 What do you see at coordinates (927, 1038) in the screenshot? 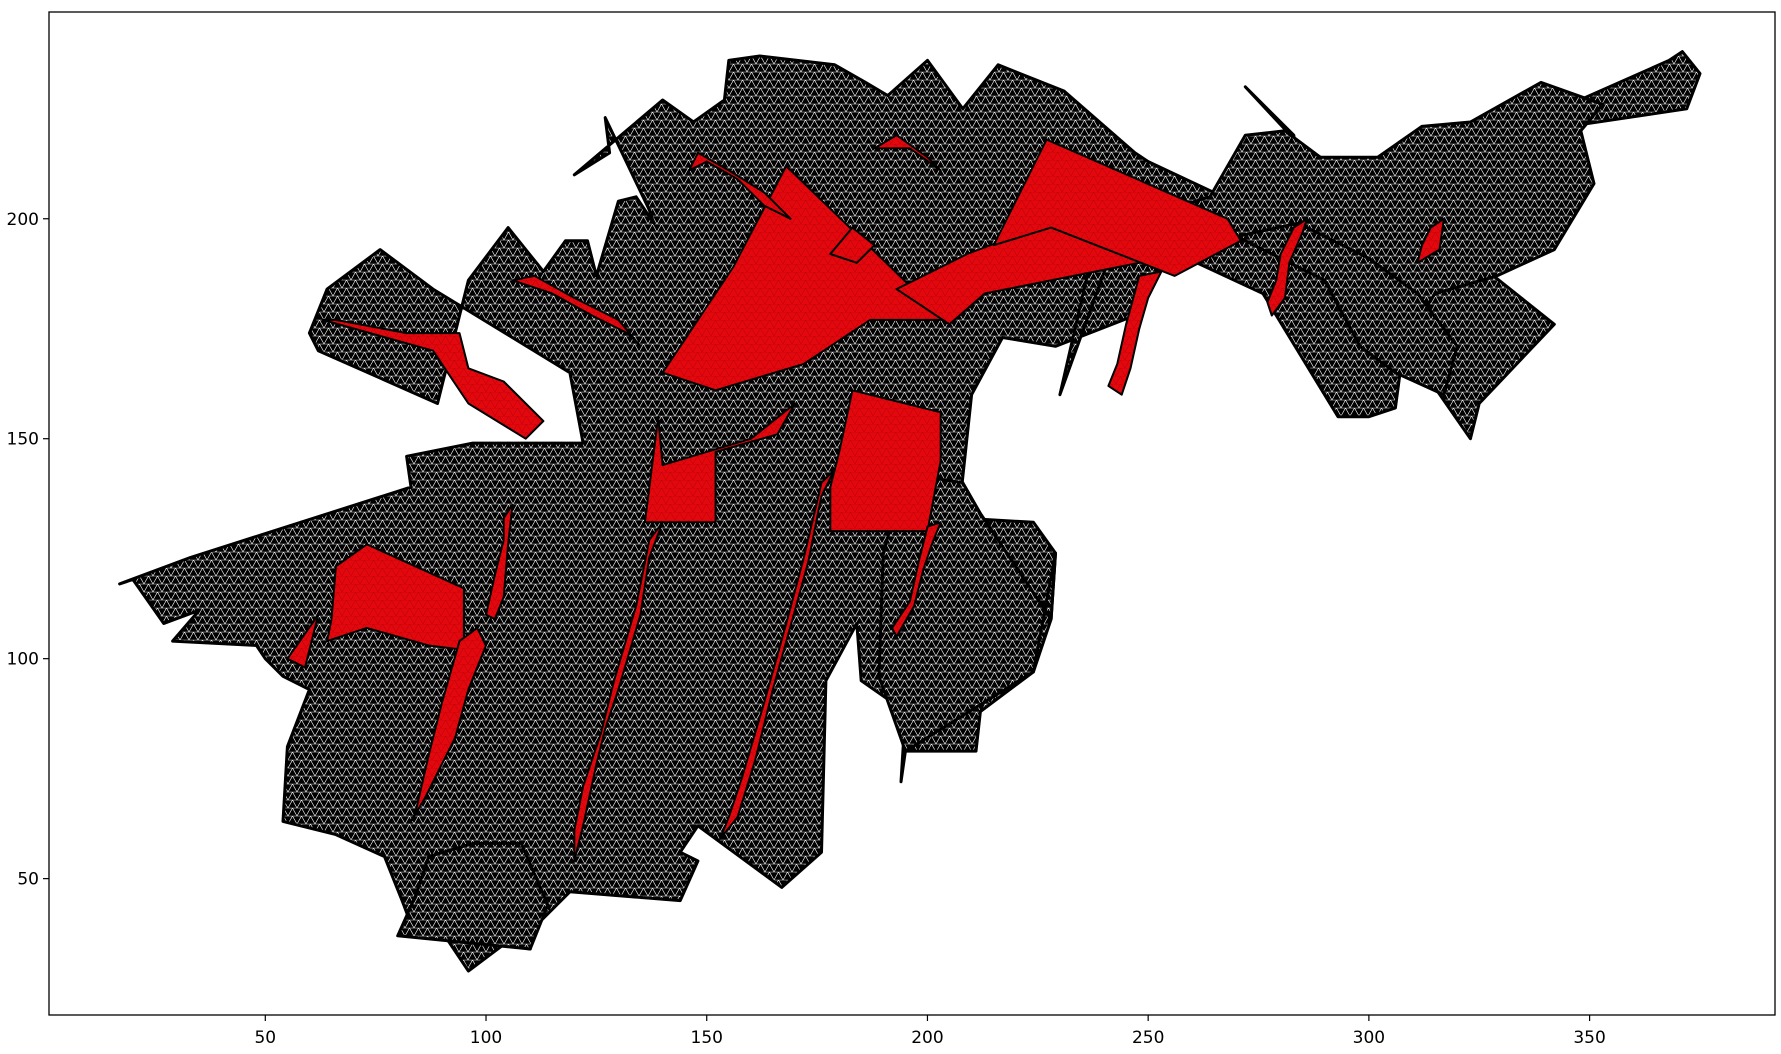
I see `x-tick-label: 200` at bounding box center [927, 1038].